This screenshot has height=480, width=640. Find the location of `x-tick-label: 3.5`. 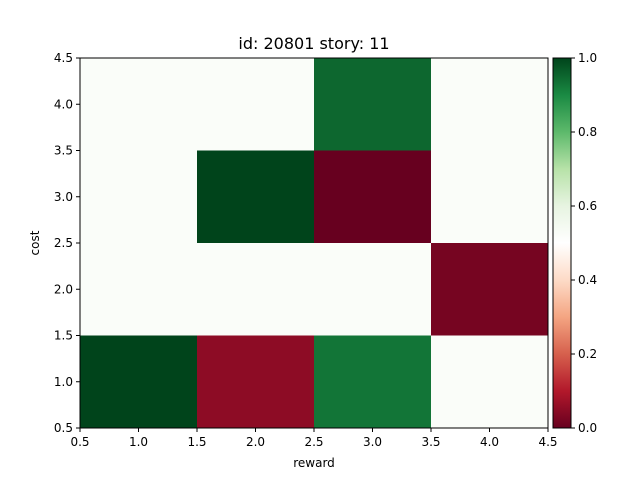

x-tick-label: 3.5 is located at coordinates (430, 442).